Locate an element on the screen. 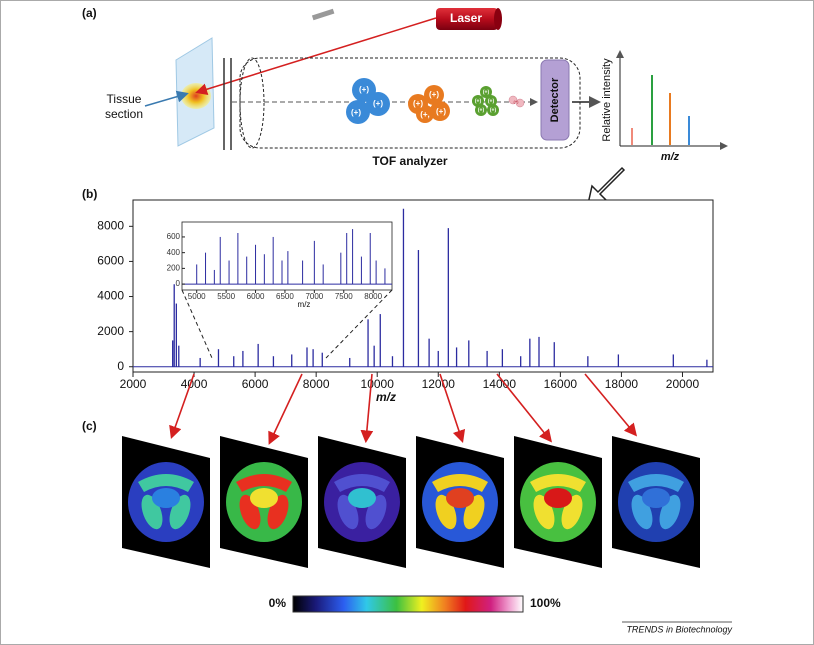 The width and height of the screenshot is (814, 645). y-tick-label: 8000 is located at coordinates (110, 225).